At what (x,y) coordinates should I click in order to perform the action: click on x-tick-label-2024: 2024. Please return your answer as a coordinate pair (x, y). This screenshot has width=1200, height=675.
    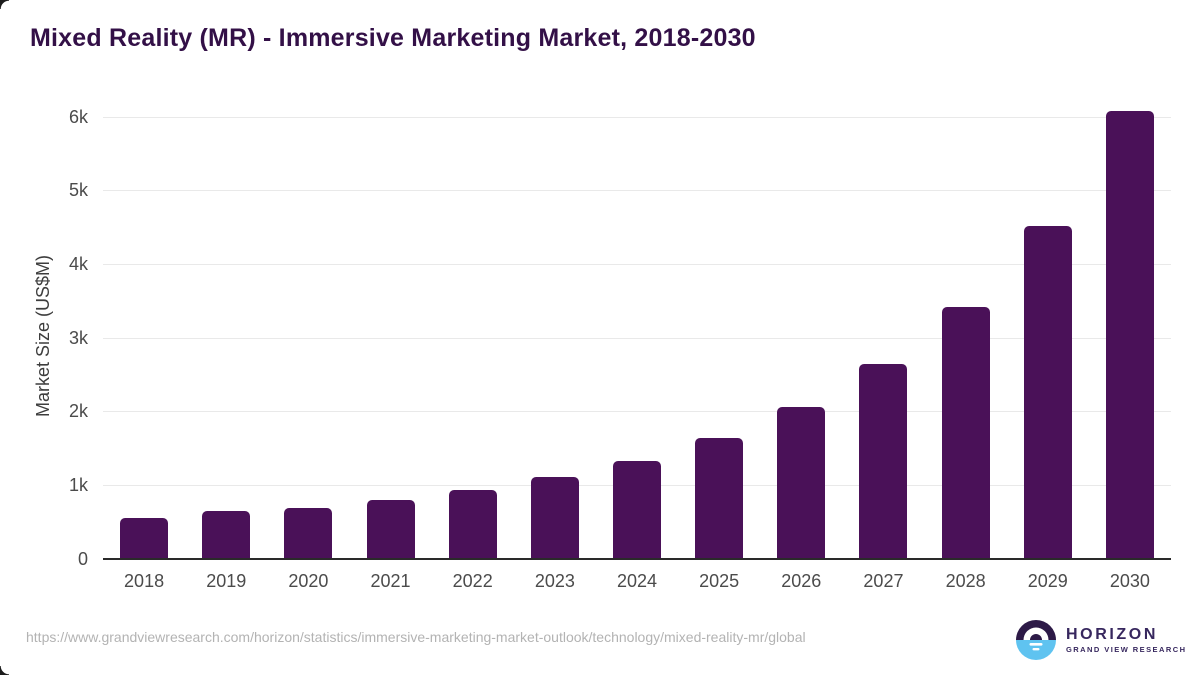
    Looking at the image, I should click on (637, 581).